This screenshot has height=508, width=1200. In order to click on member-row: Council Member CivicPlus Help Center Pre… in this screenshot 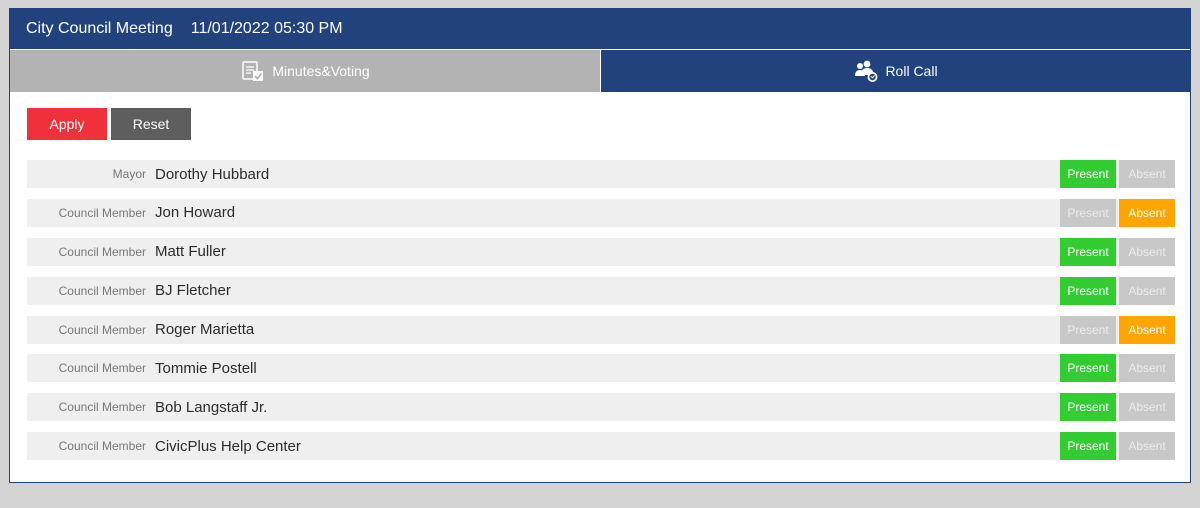, I will do `click(601, 446)`.